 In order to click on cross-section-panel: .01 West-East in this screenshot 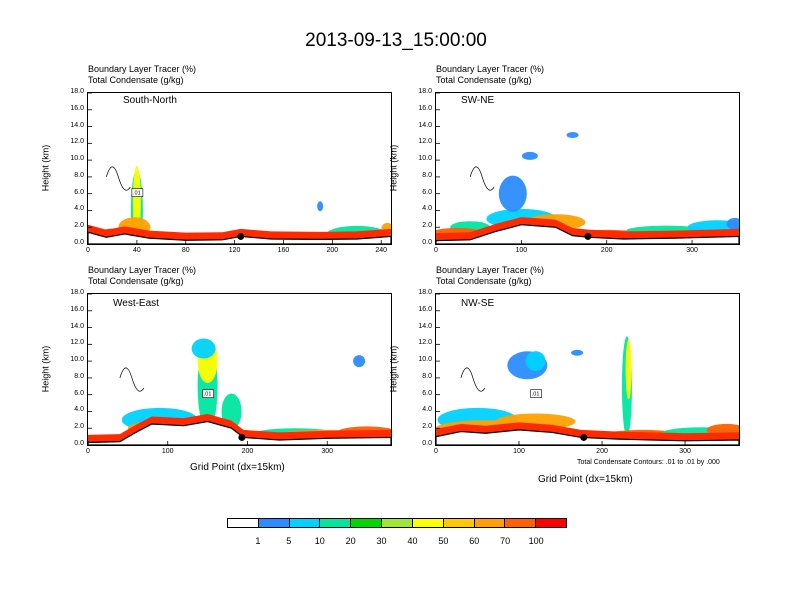, I will do `click(239, 369)`.